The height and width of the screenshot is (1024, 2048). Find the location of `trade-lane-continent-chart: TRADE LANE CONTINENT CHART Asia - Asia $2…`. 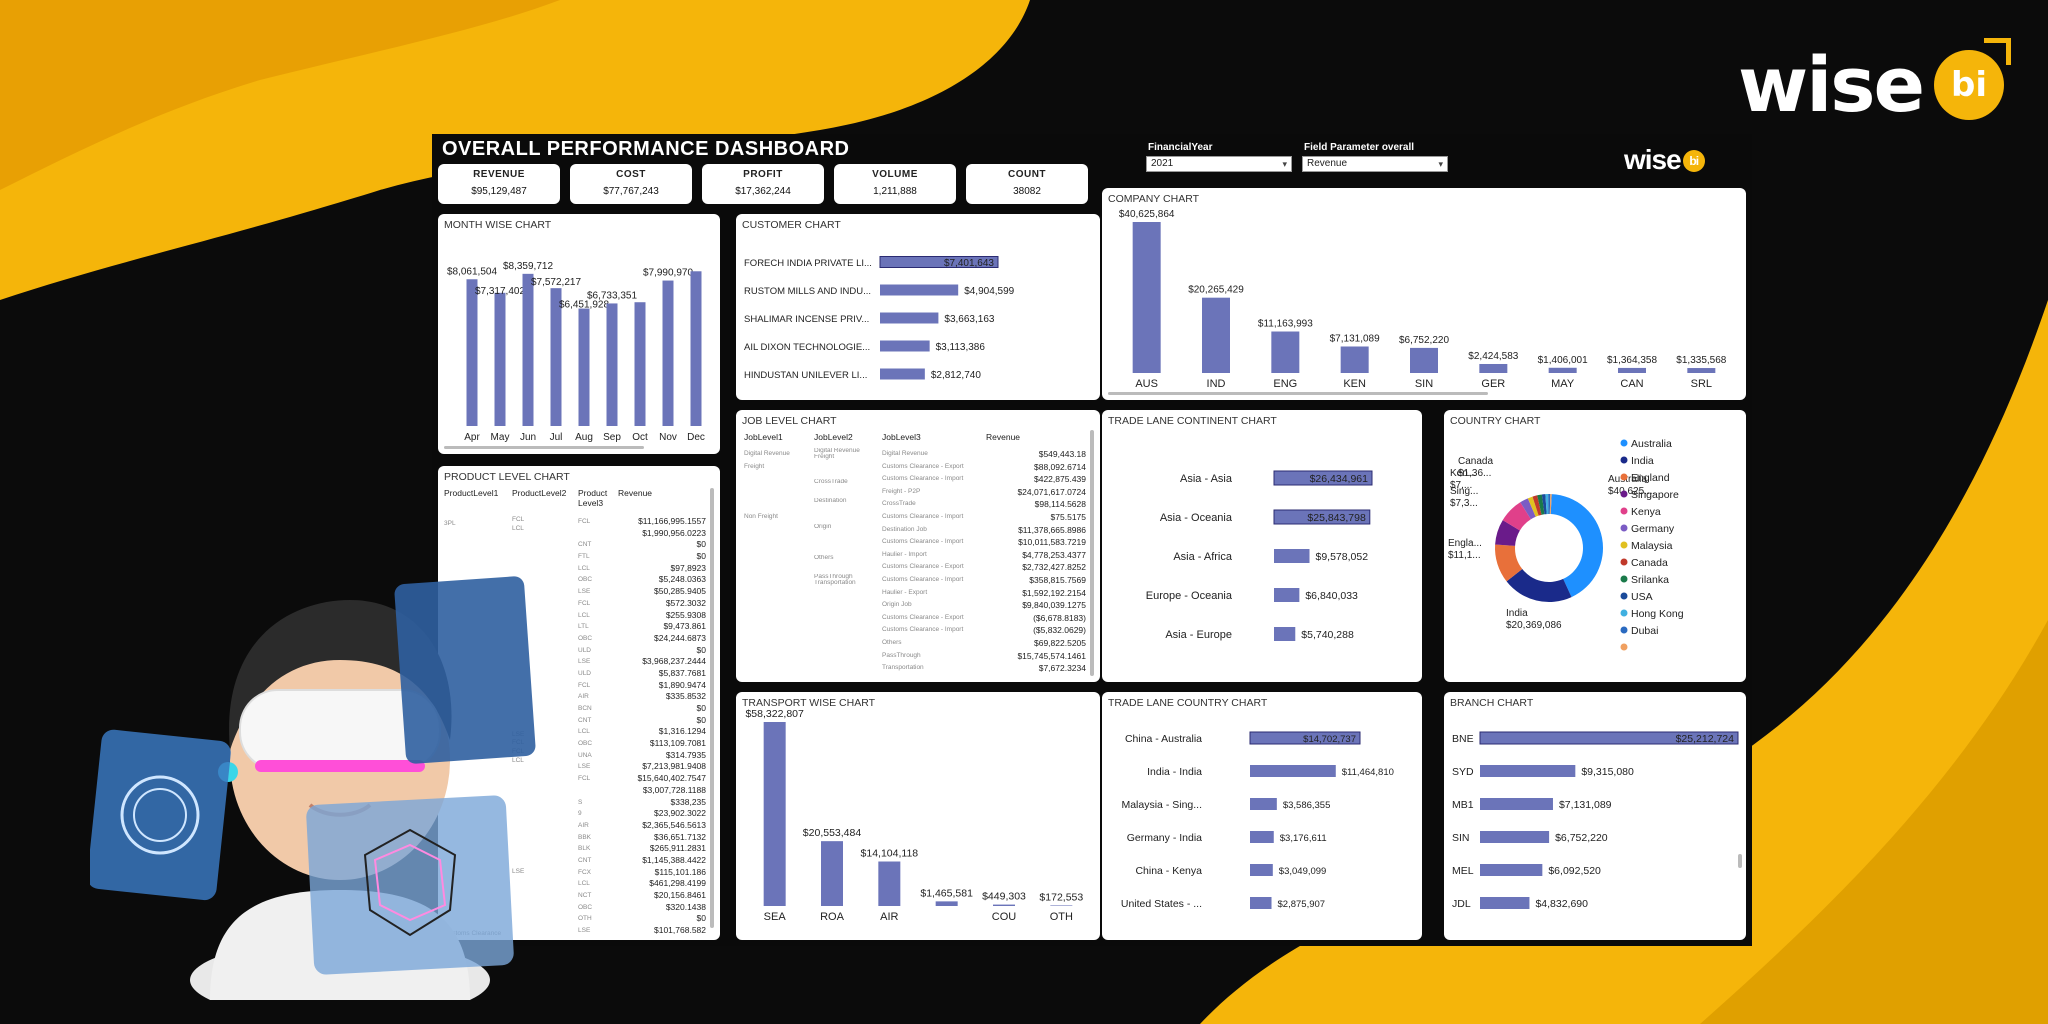

trade-lane-continent-chart: TRADE LANE CONTINENT CHART Asia - Asia $2… is located at coordinates (1262, 546).